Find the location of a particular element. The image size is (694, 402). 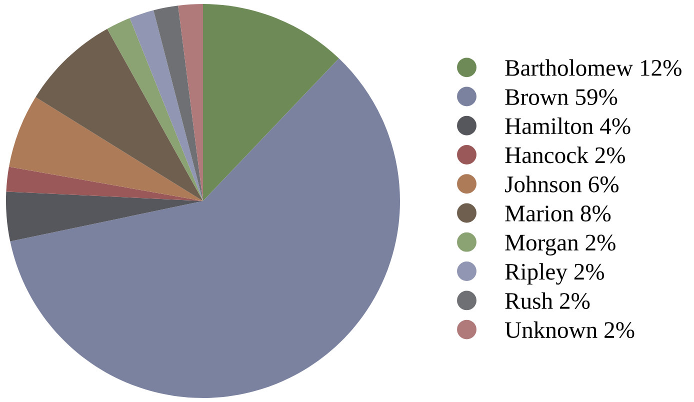

legend-label: Brown 59% is located at coordinates (561, 97).